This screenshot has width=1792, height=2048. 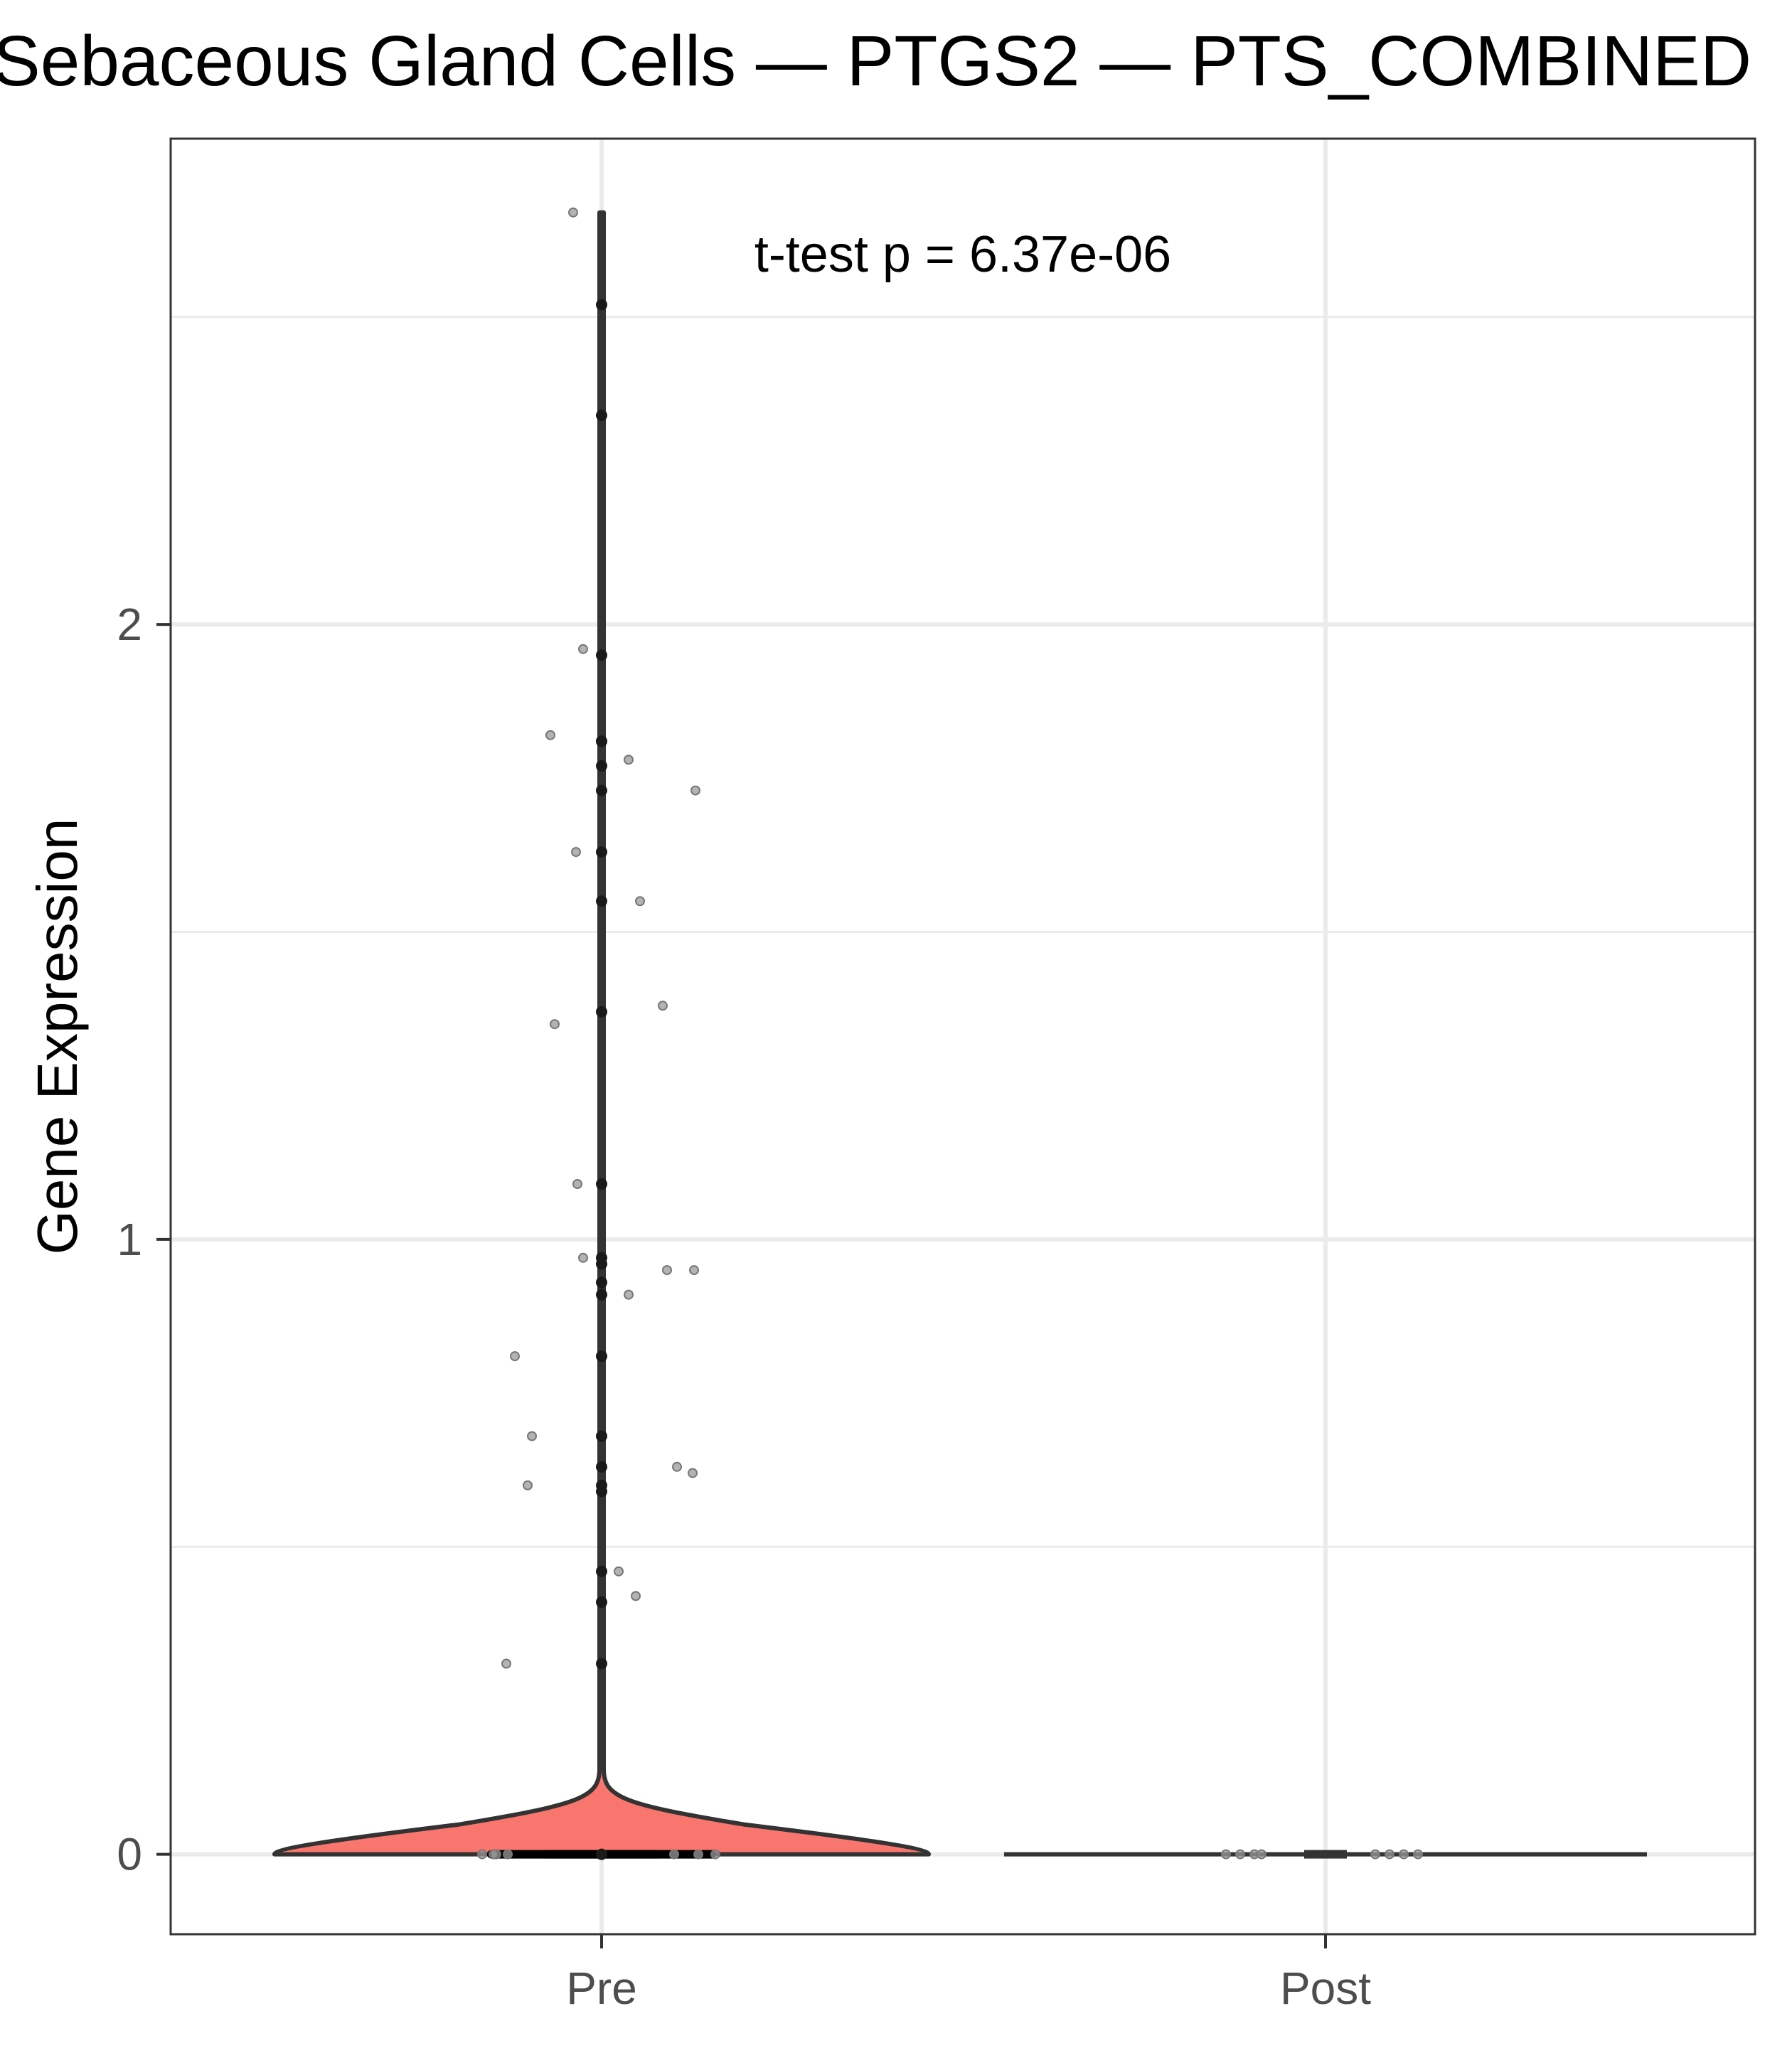 What do you see at coordinates (601, 1988) in the screenshot?
I see `x-tick-label: Pre` at bounding box center [601, 1988].